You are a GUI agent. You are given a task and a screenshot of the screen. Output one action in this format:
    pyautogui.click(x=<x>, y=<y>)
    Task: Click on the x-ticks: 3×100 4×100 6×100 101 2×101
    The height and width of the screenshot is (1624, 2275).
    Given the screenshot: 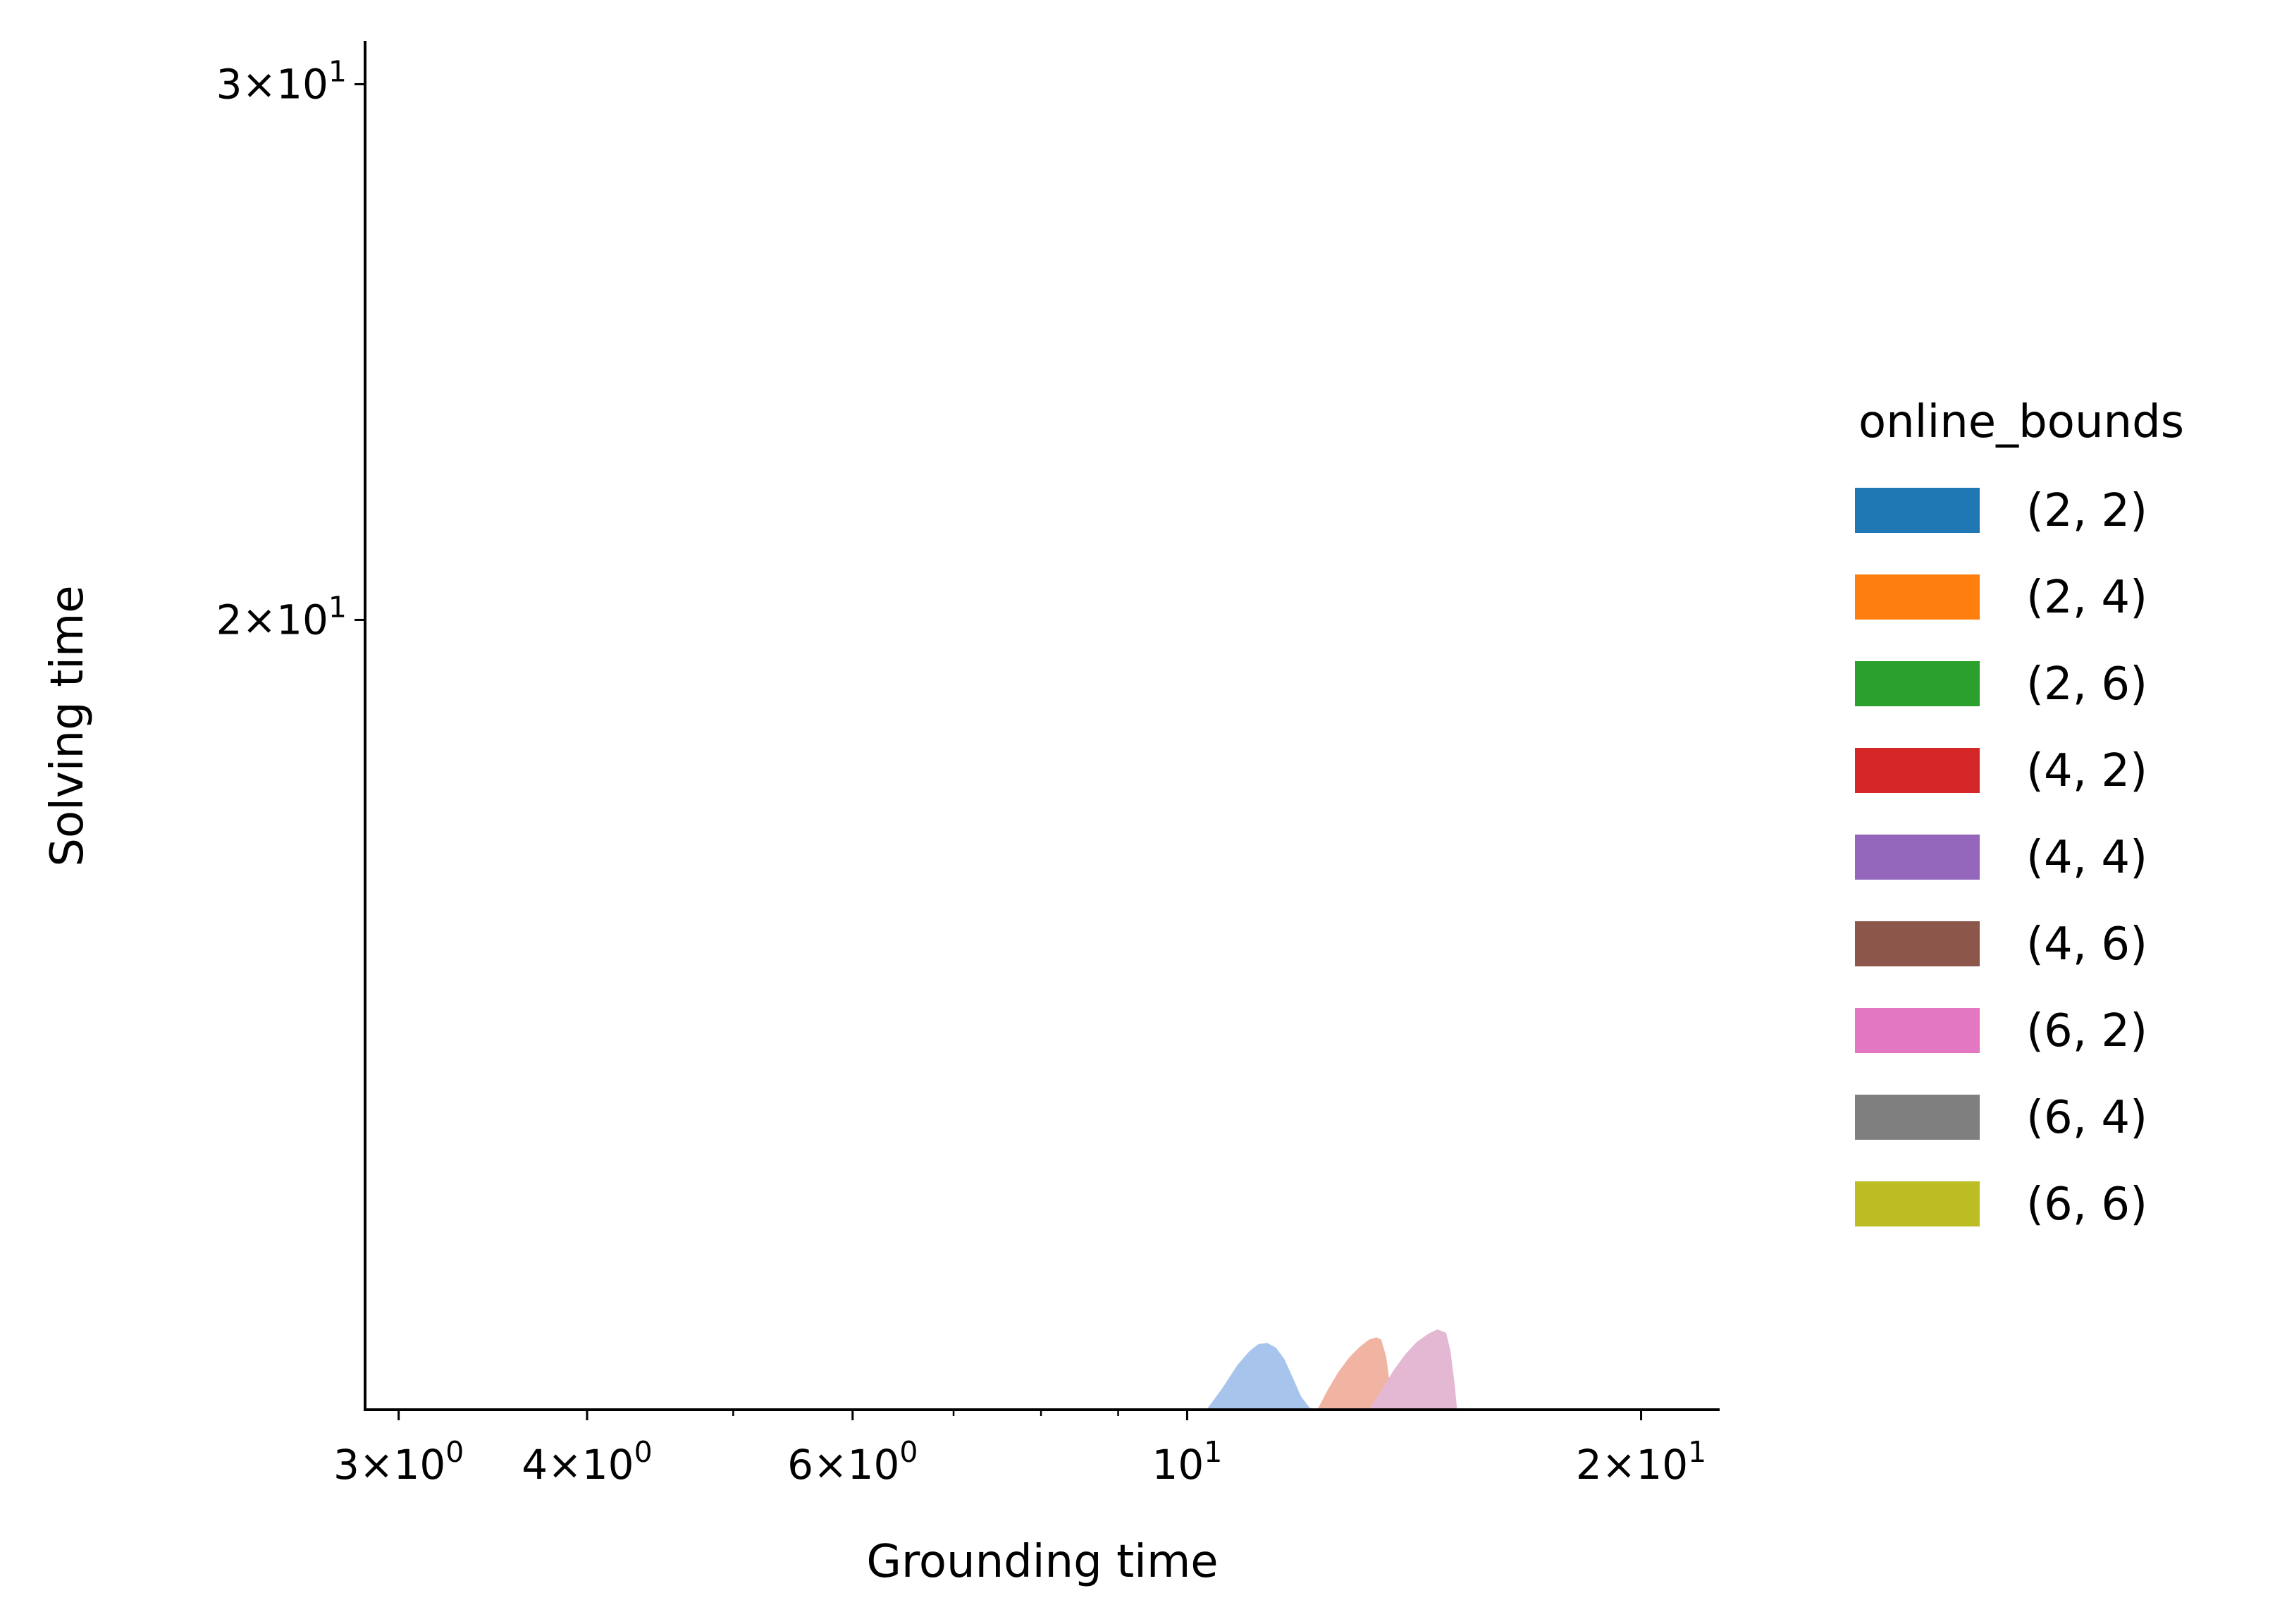 What is the action you would take?
    pyautogui.click(x=1019, y=1449)
    